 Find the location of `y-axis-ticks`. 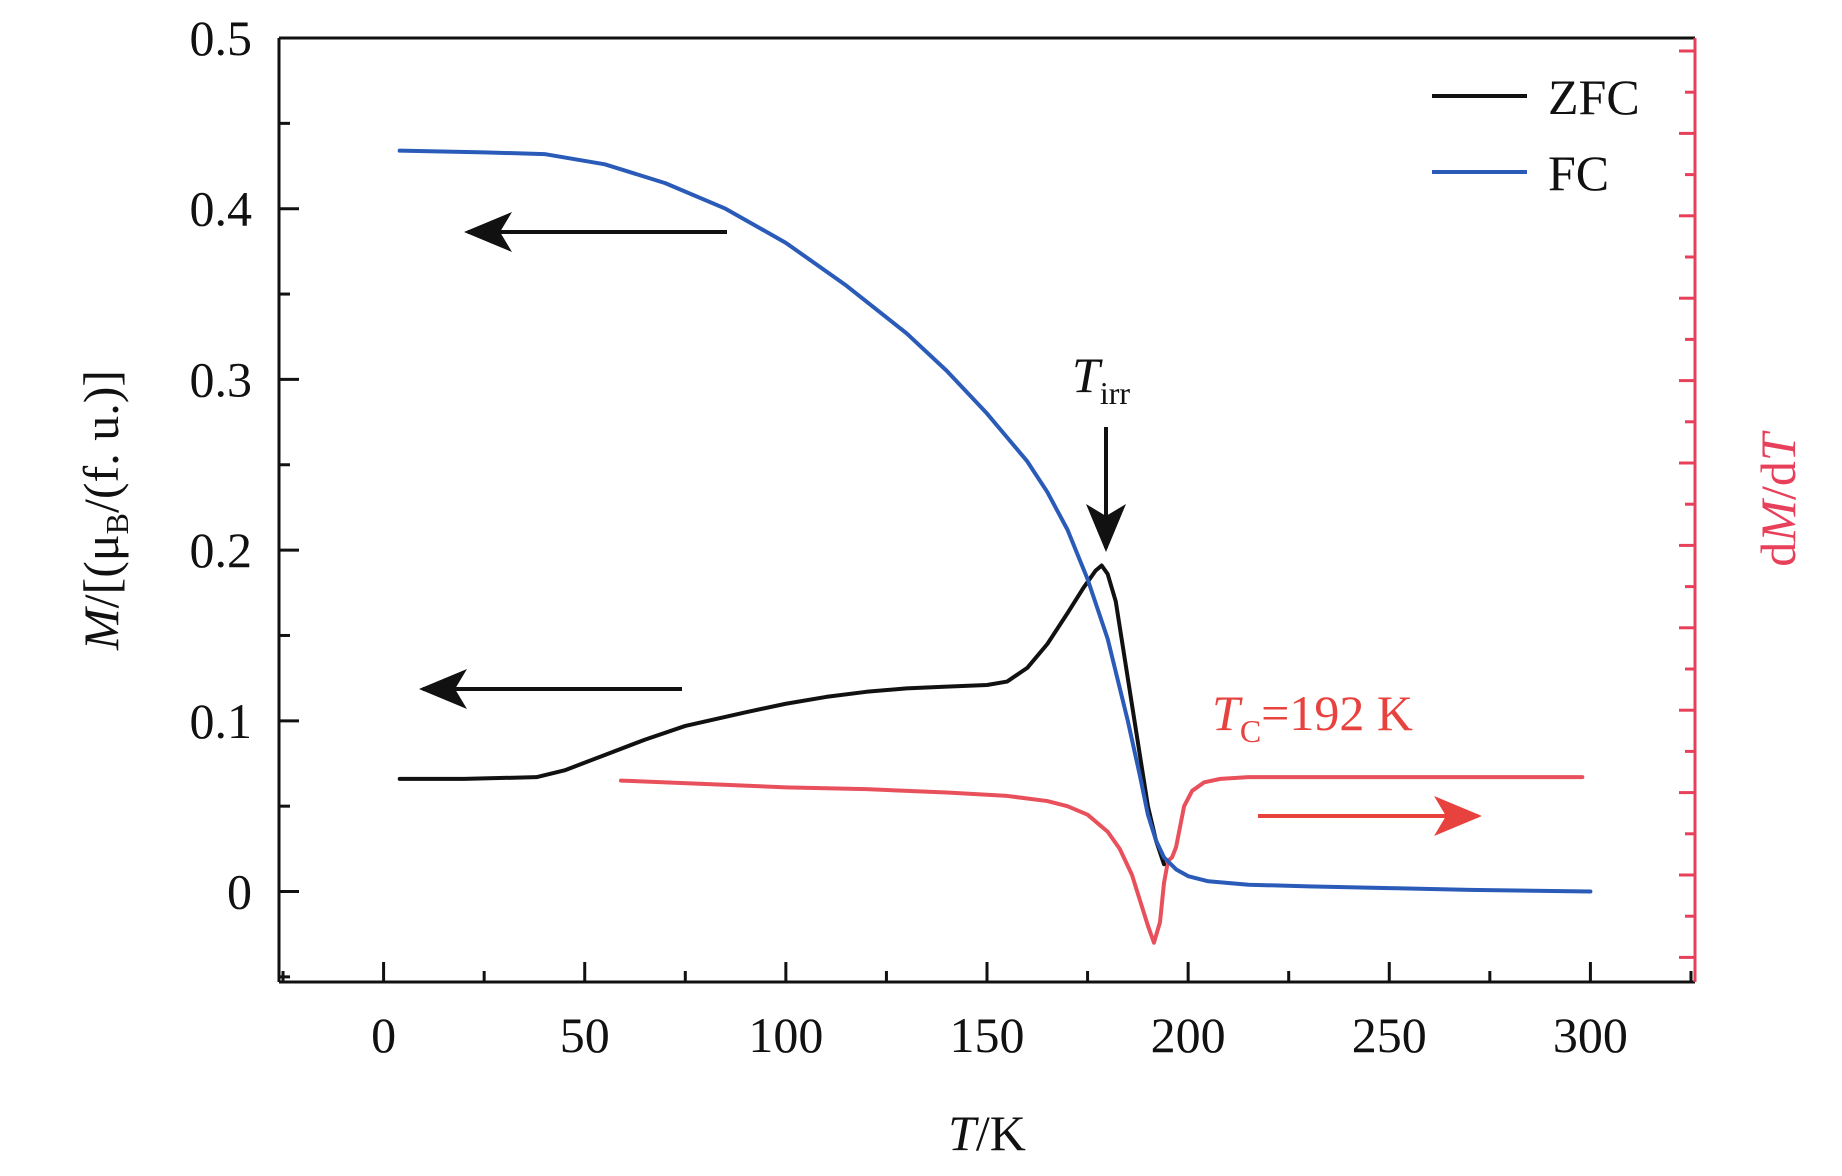

y-axis-ticks is located at coordinates (289, 507).